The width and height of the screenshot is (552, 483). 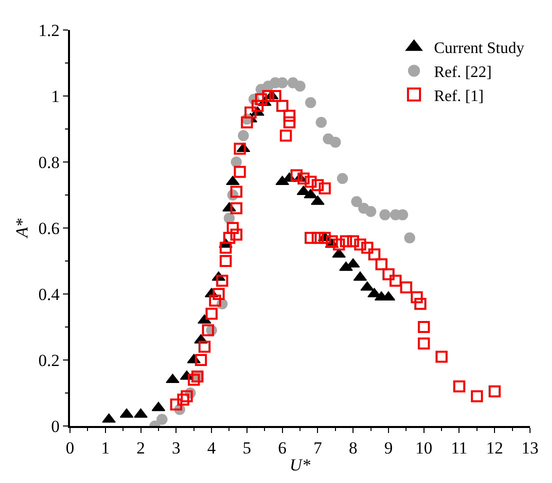 I want to click on x-axis-title: U*, so click(x=300, y=464).